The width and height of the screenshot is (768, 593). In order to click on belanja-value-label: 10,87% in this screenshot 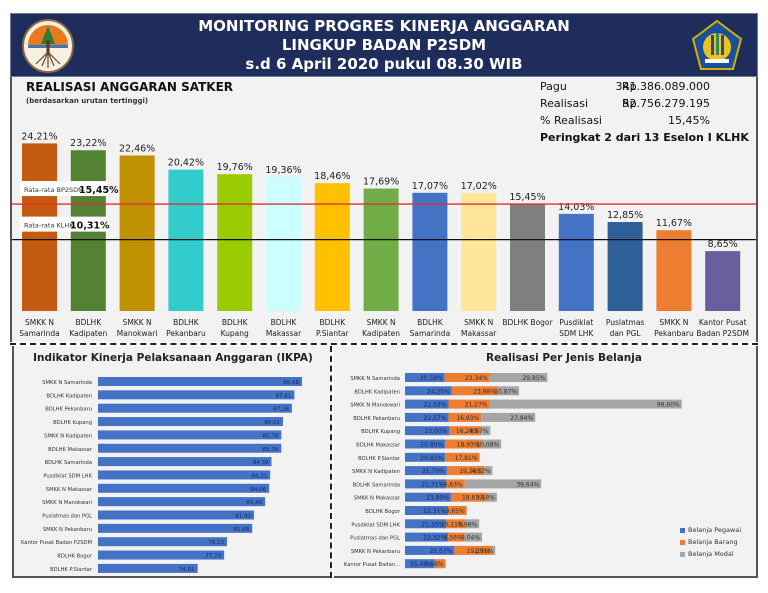, I will do `click(505, 391)`.